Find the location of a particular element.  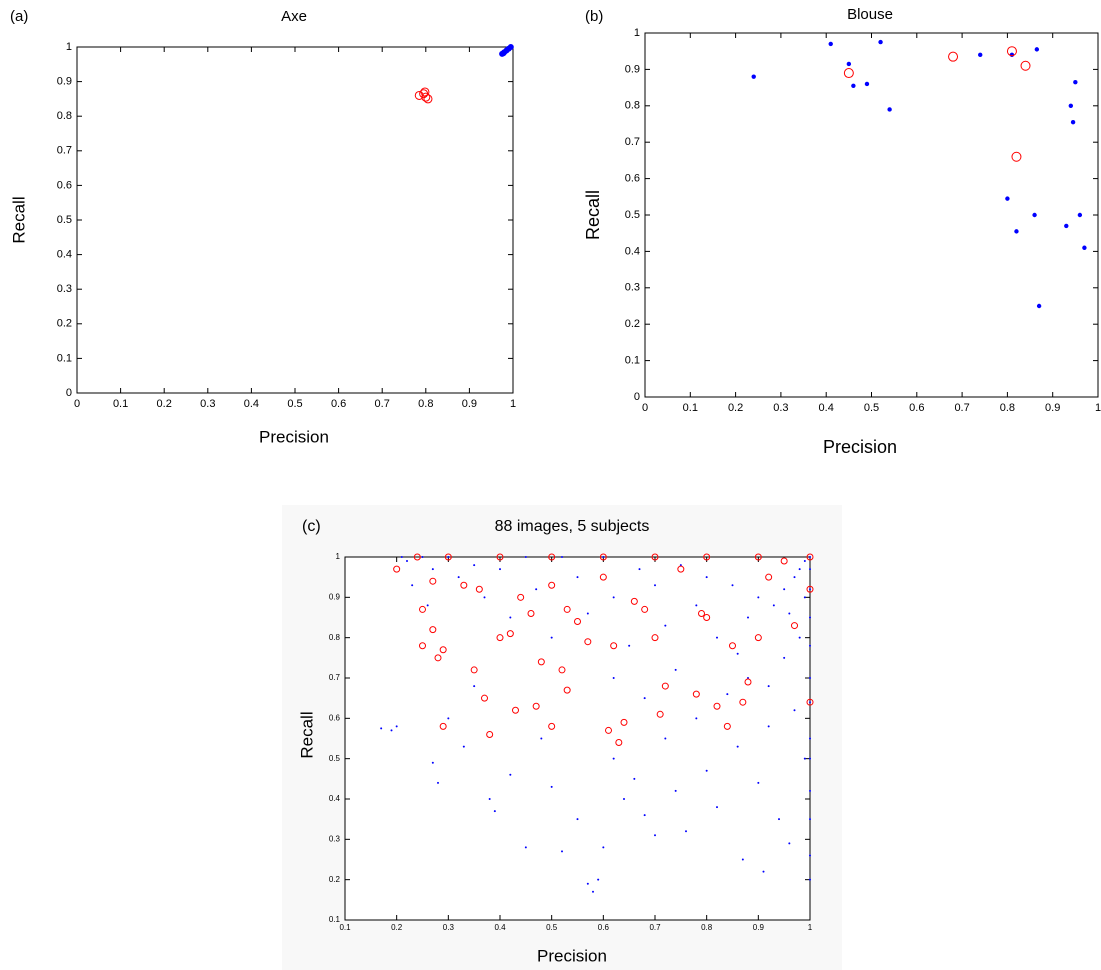

y-tick-label: 1 is located at coordinates (637, 33).